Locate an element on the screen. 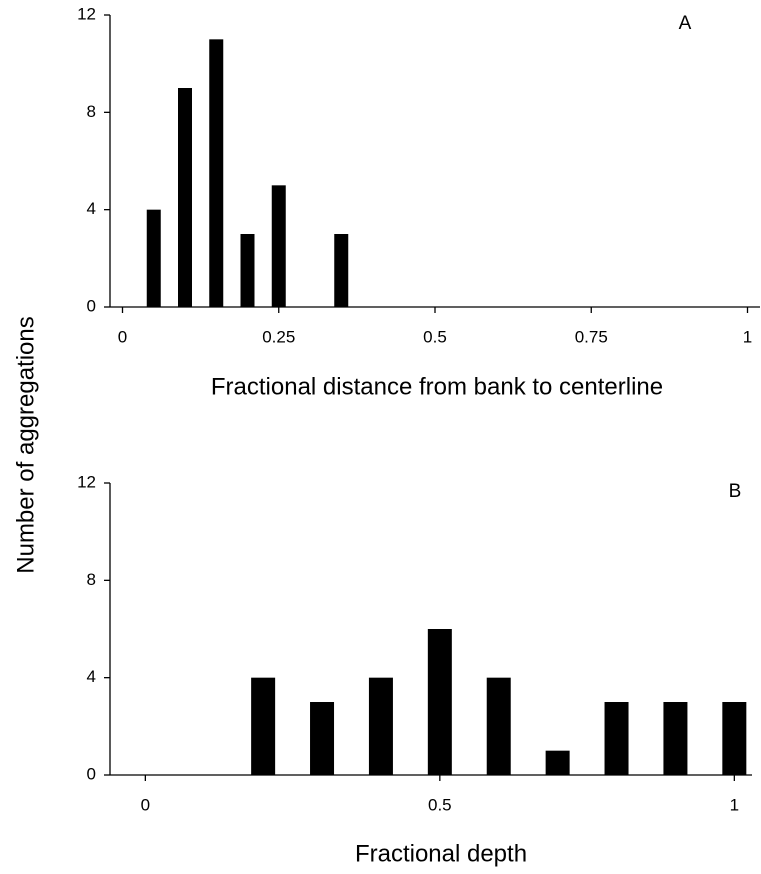 This screenshot has height=874, width=761. x-tick-label: 0.25 is located at coordinates (278, 336).